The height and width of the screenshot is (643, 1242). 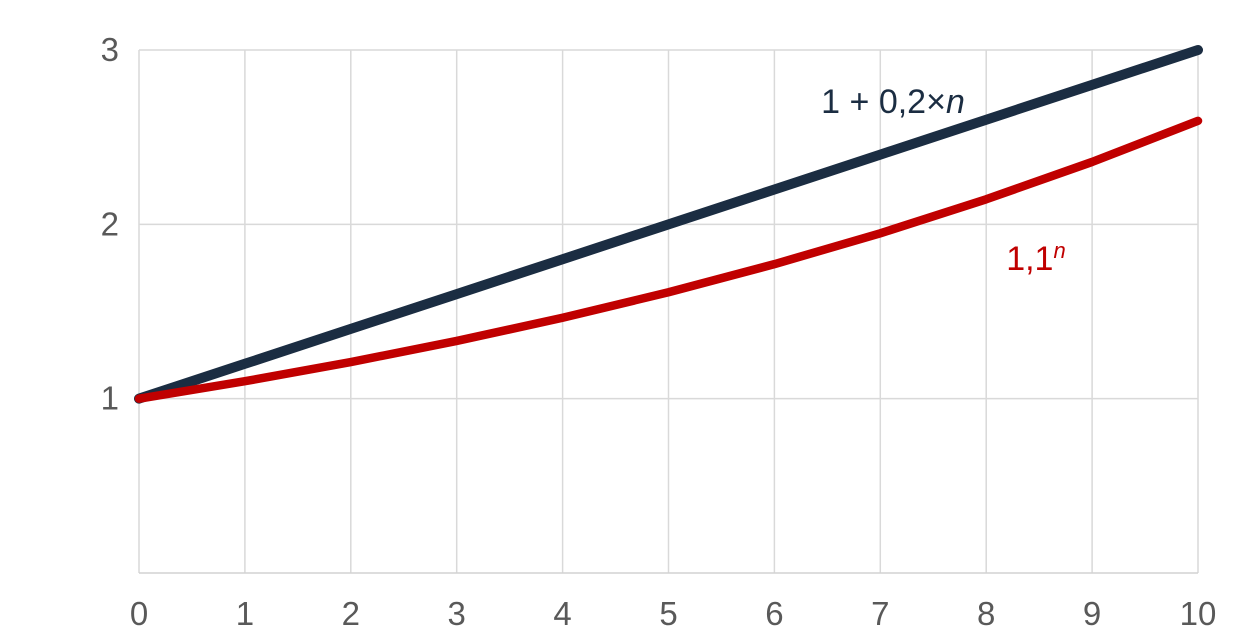 I want to click on series-label: 1 + 0,2×n, so click(x=893, y=102).